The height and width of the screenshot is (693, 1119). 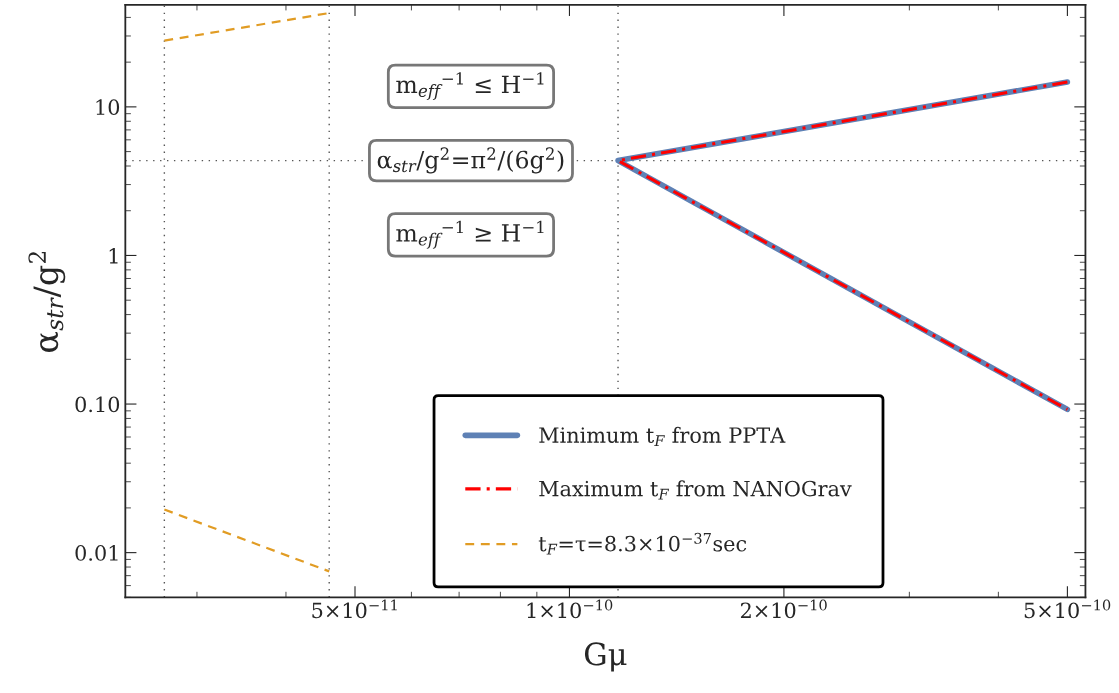 What do you see at coordinates (695, 490) in the screenshot?
I see `legend-label: Maximum t$_{F}$ from NANOGrav` at bounding box center [695, 490].